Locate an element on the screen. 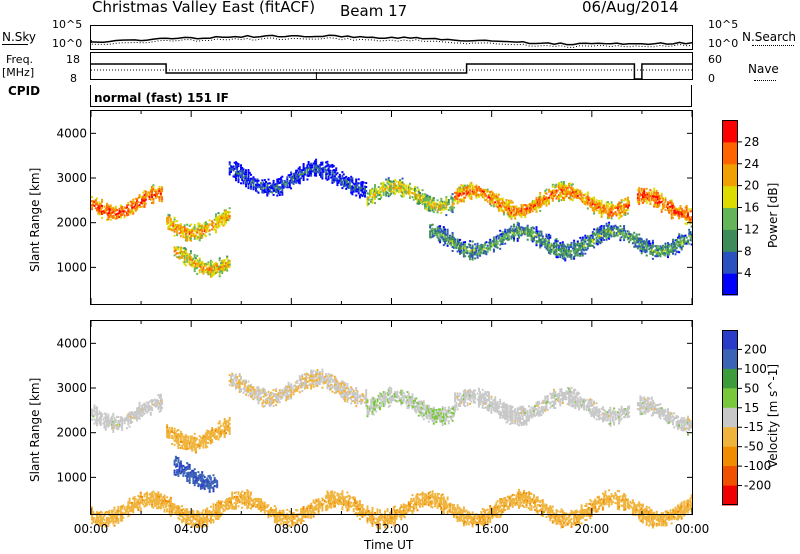 The height and width of the screenshot is (554, 800). freq-trace is located at coordinates (391, 71).